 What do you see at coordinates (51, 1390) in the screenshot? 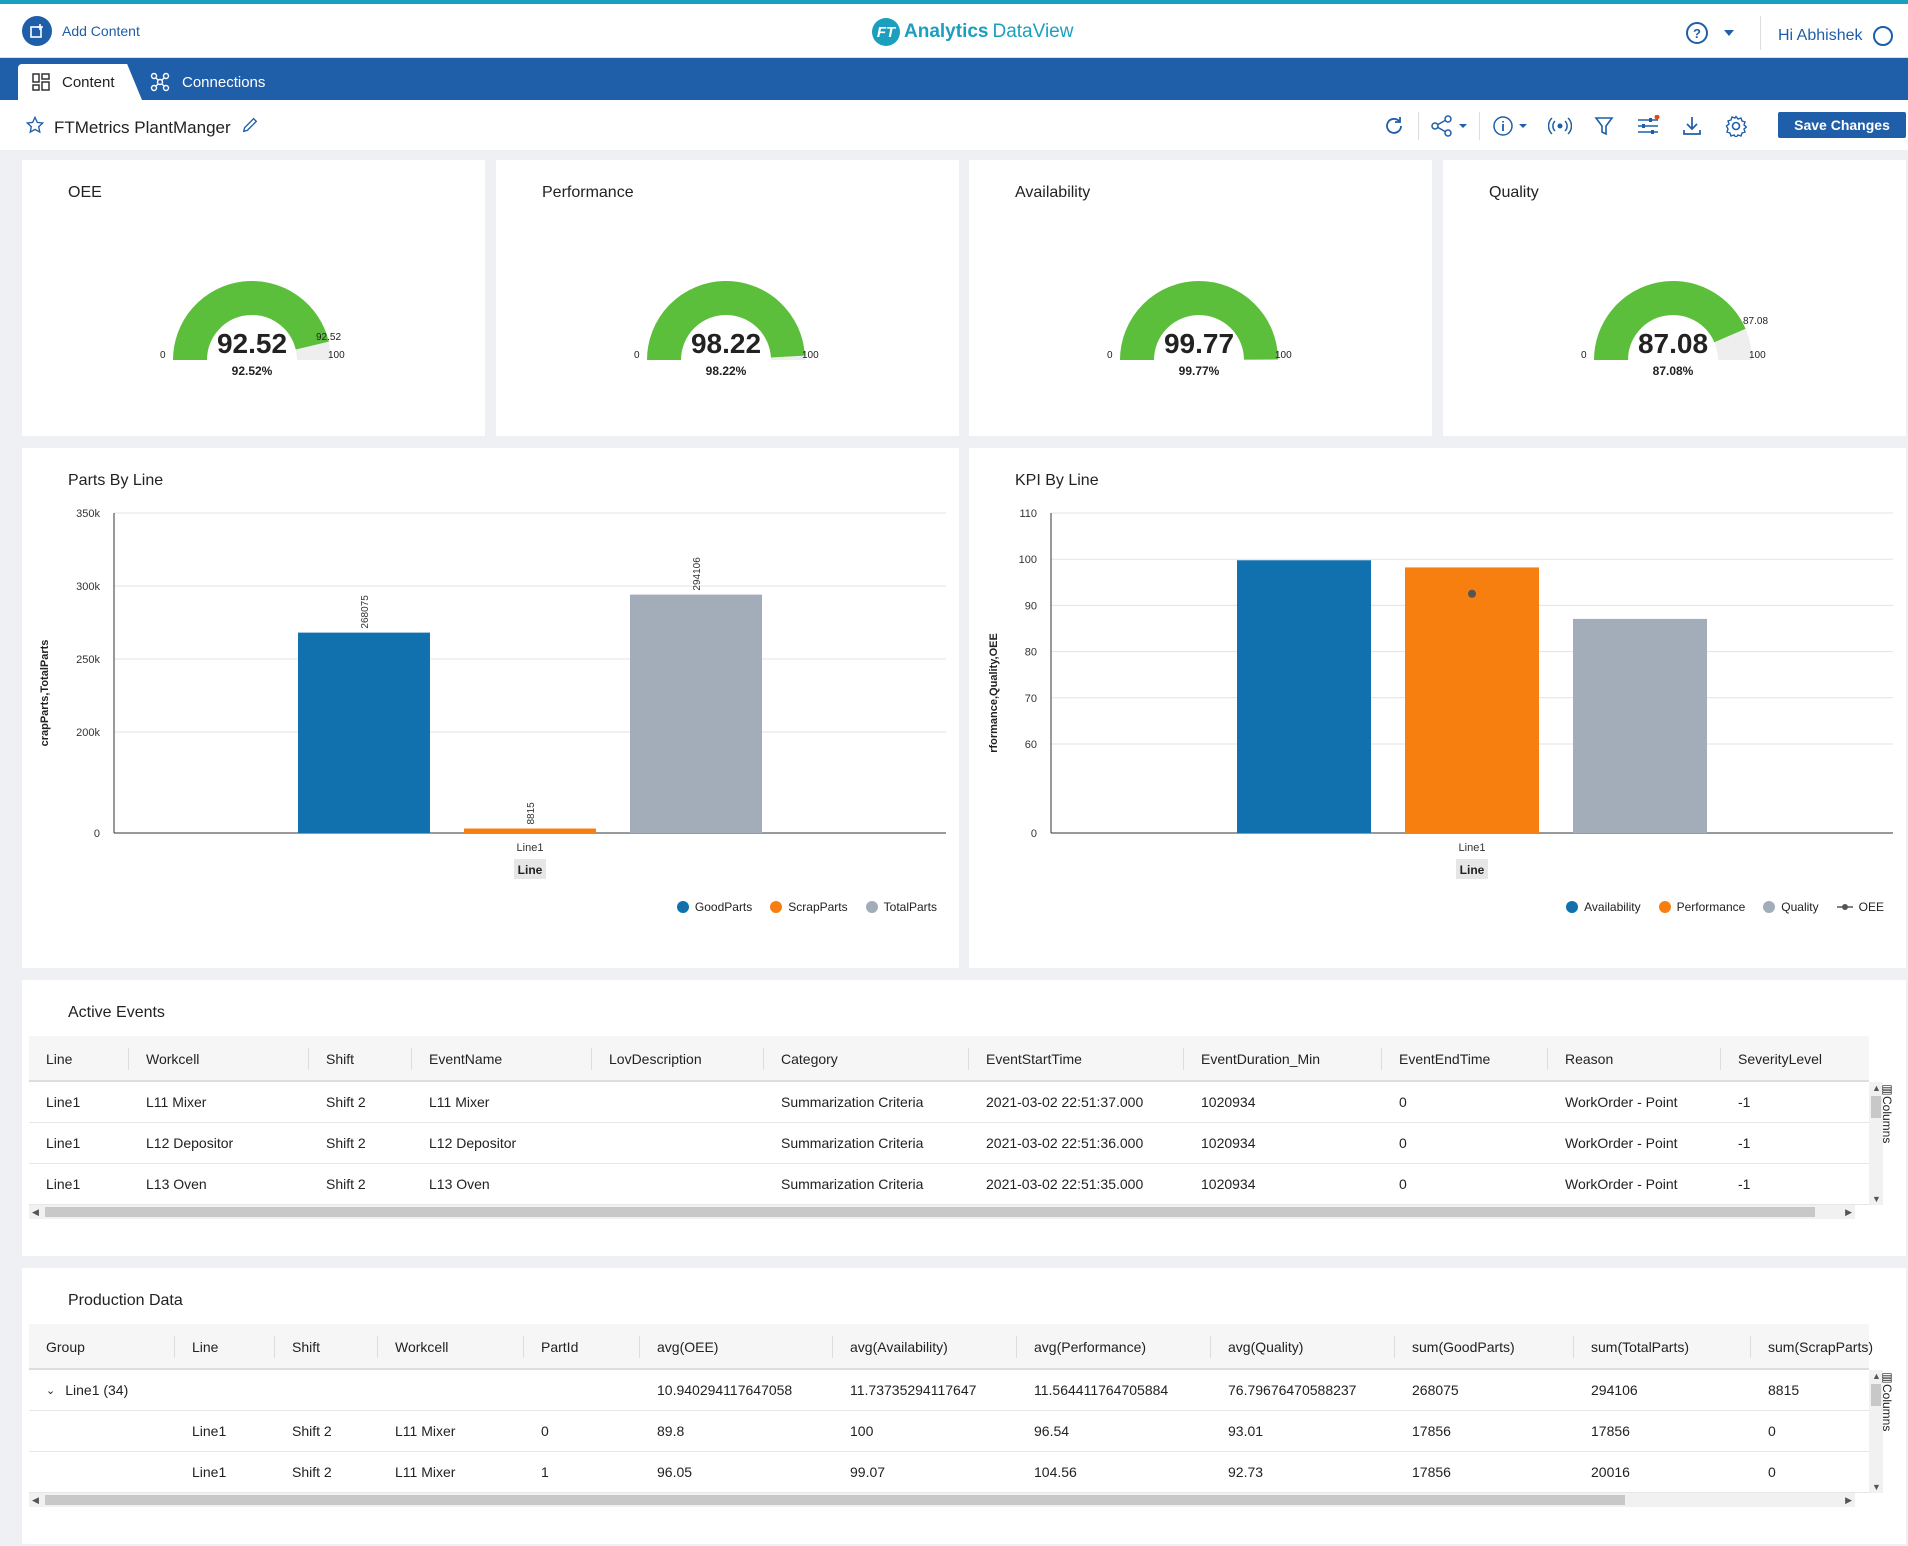
I see `chevron-down-icon: ⌄` at bounding box center [51, 1390].